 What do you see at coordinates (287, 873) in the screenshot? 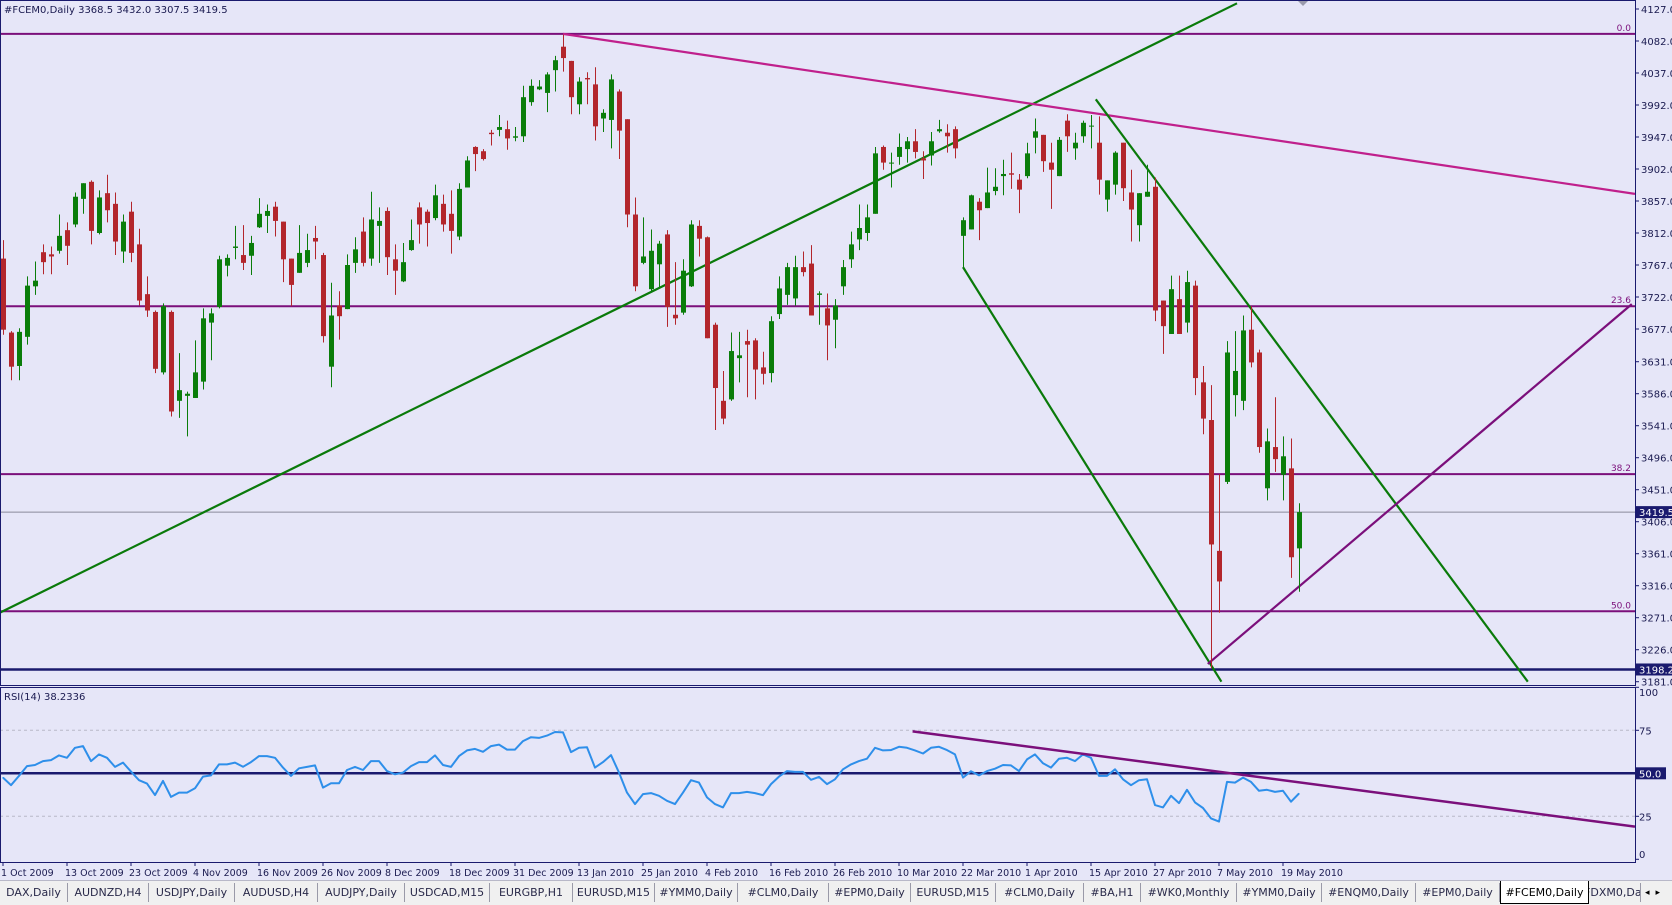
I see `date-axis-label: 16 Nov 2009` at bounding box center [287, 873].